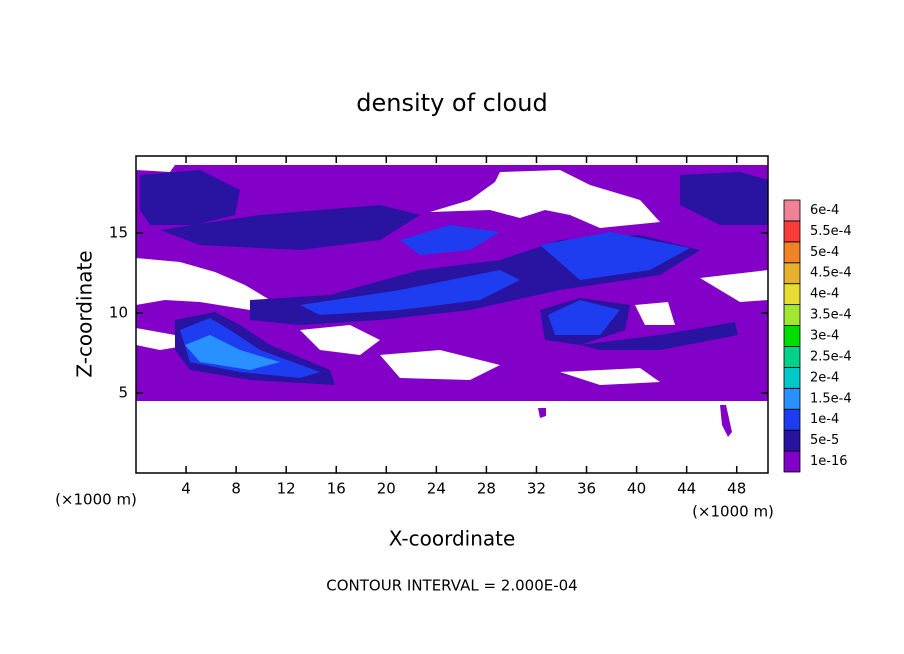 The image size is (904, 654). Describe the element at coordinates (118, 312) in the screenshot. I see `y-tick-label: 10` at that location.